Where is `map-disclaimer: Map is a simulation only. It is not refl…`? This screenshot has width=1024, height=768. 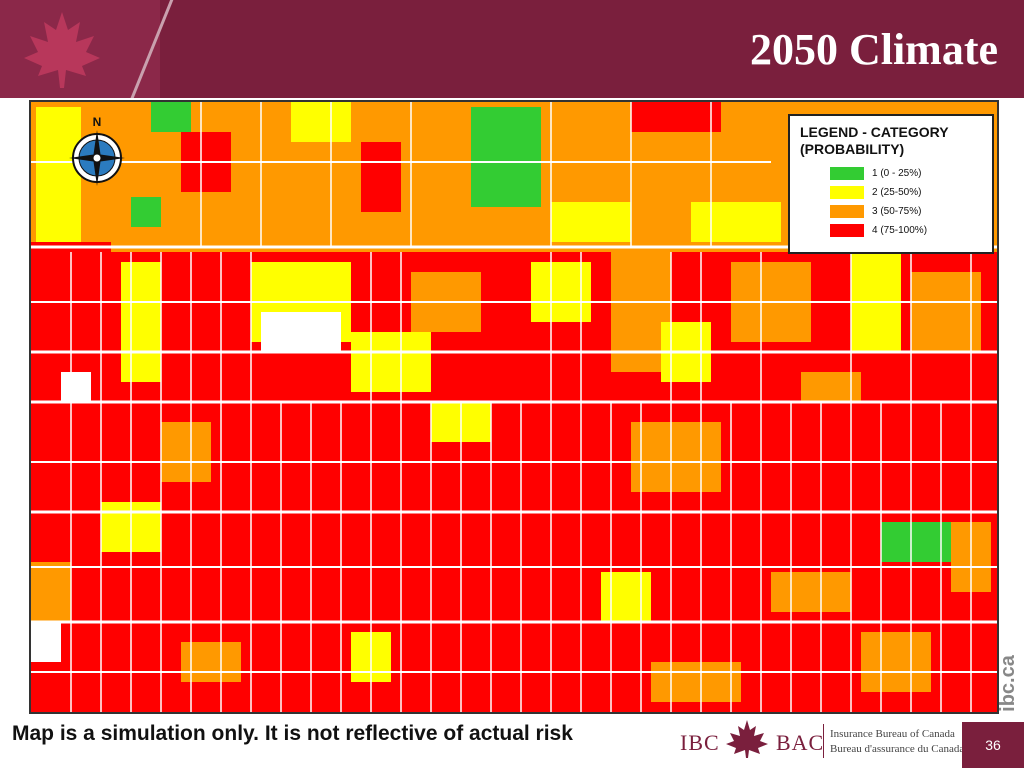 map-disclaimer: Map is a simulation only. It is not refl… is located at coordinates (292, 733).